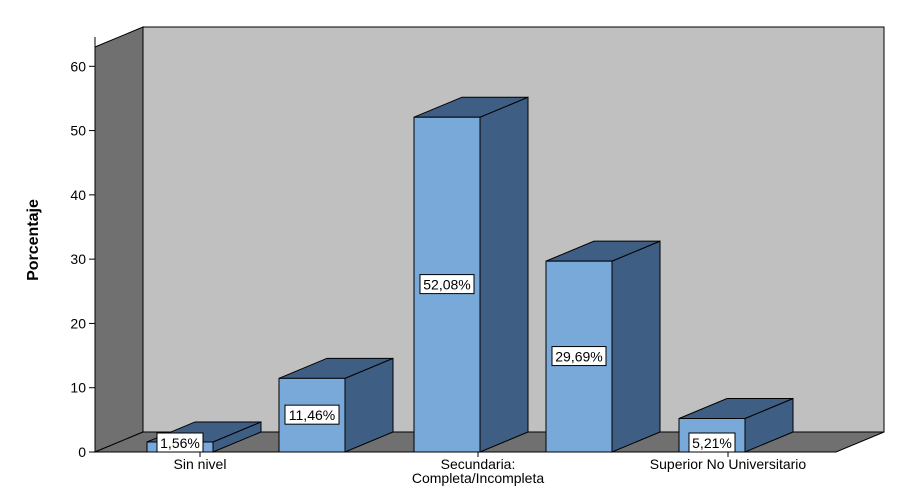 Image resolution: width=901 pixels, height=491 pixels. I want to click on bar: 11,46%, so click(336, 405).